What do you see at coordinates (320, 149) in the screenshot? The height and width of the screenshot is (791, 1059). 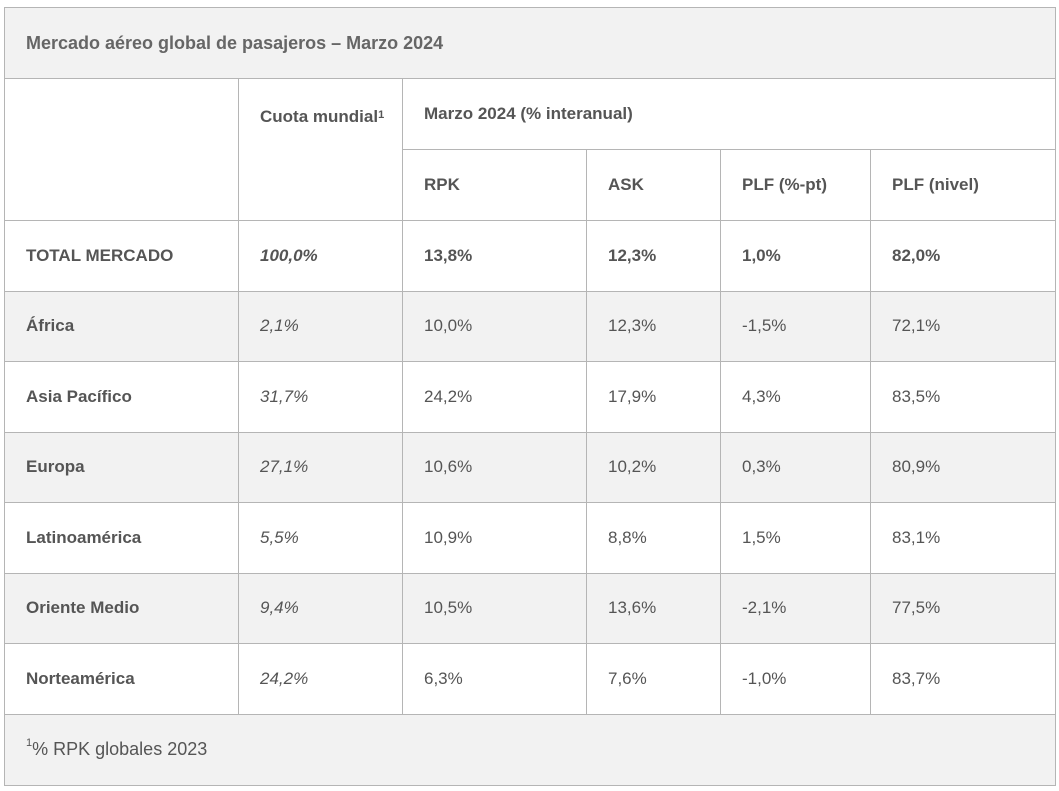 I see `header-share: Cuota mundial1` at bounding box center [320, 149].